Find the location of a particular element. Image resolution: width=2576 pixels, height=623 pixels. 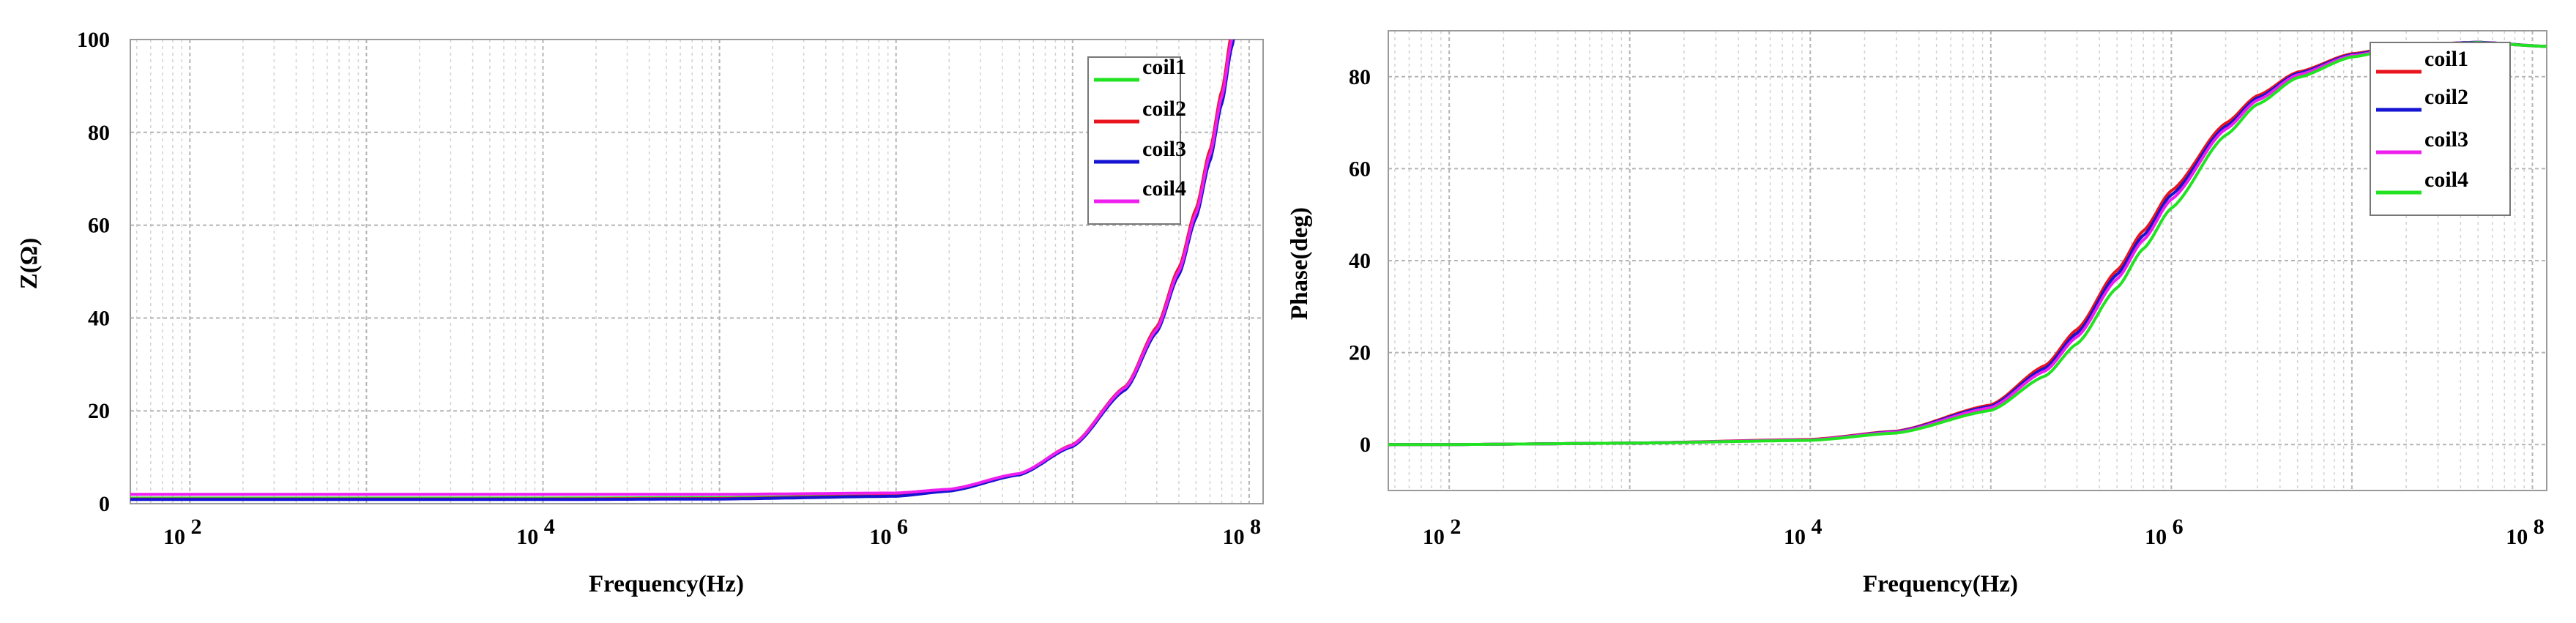

y-axis-label: Phase(deg) is located at coordinates (1300, 263).